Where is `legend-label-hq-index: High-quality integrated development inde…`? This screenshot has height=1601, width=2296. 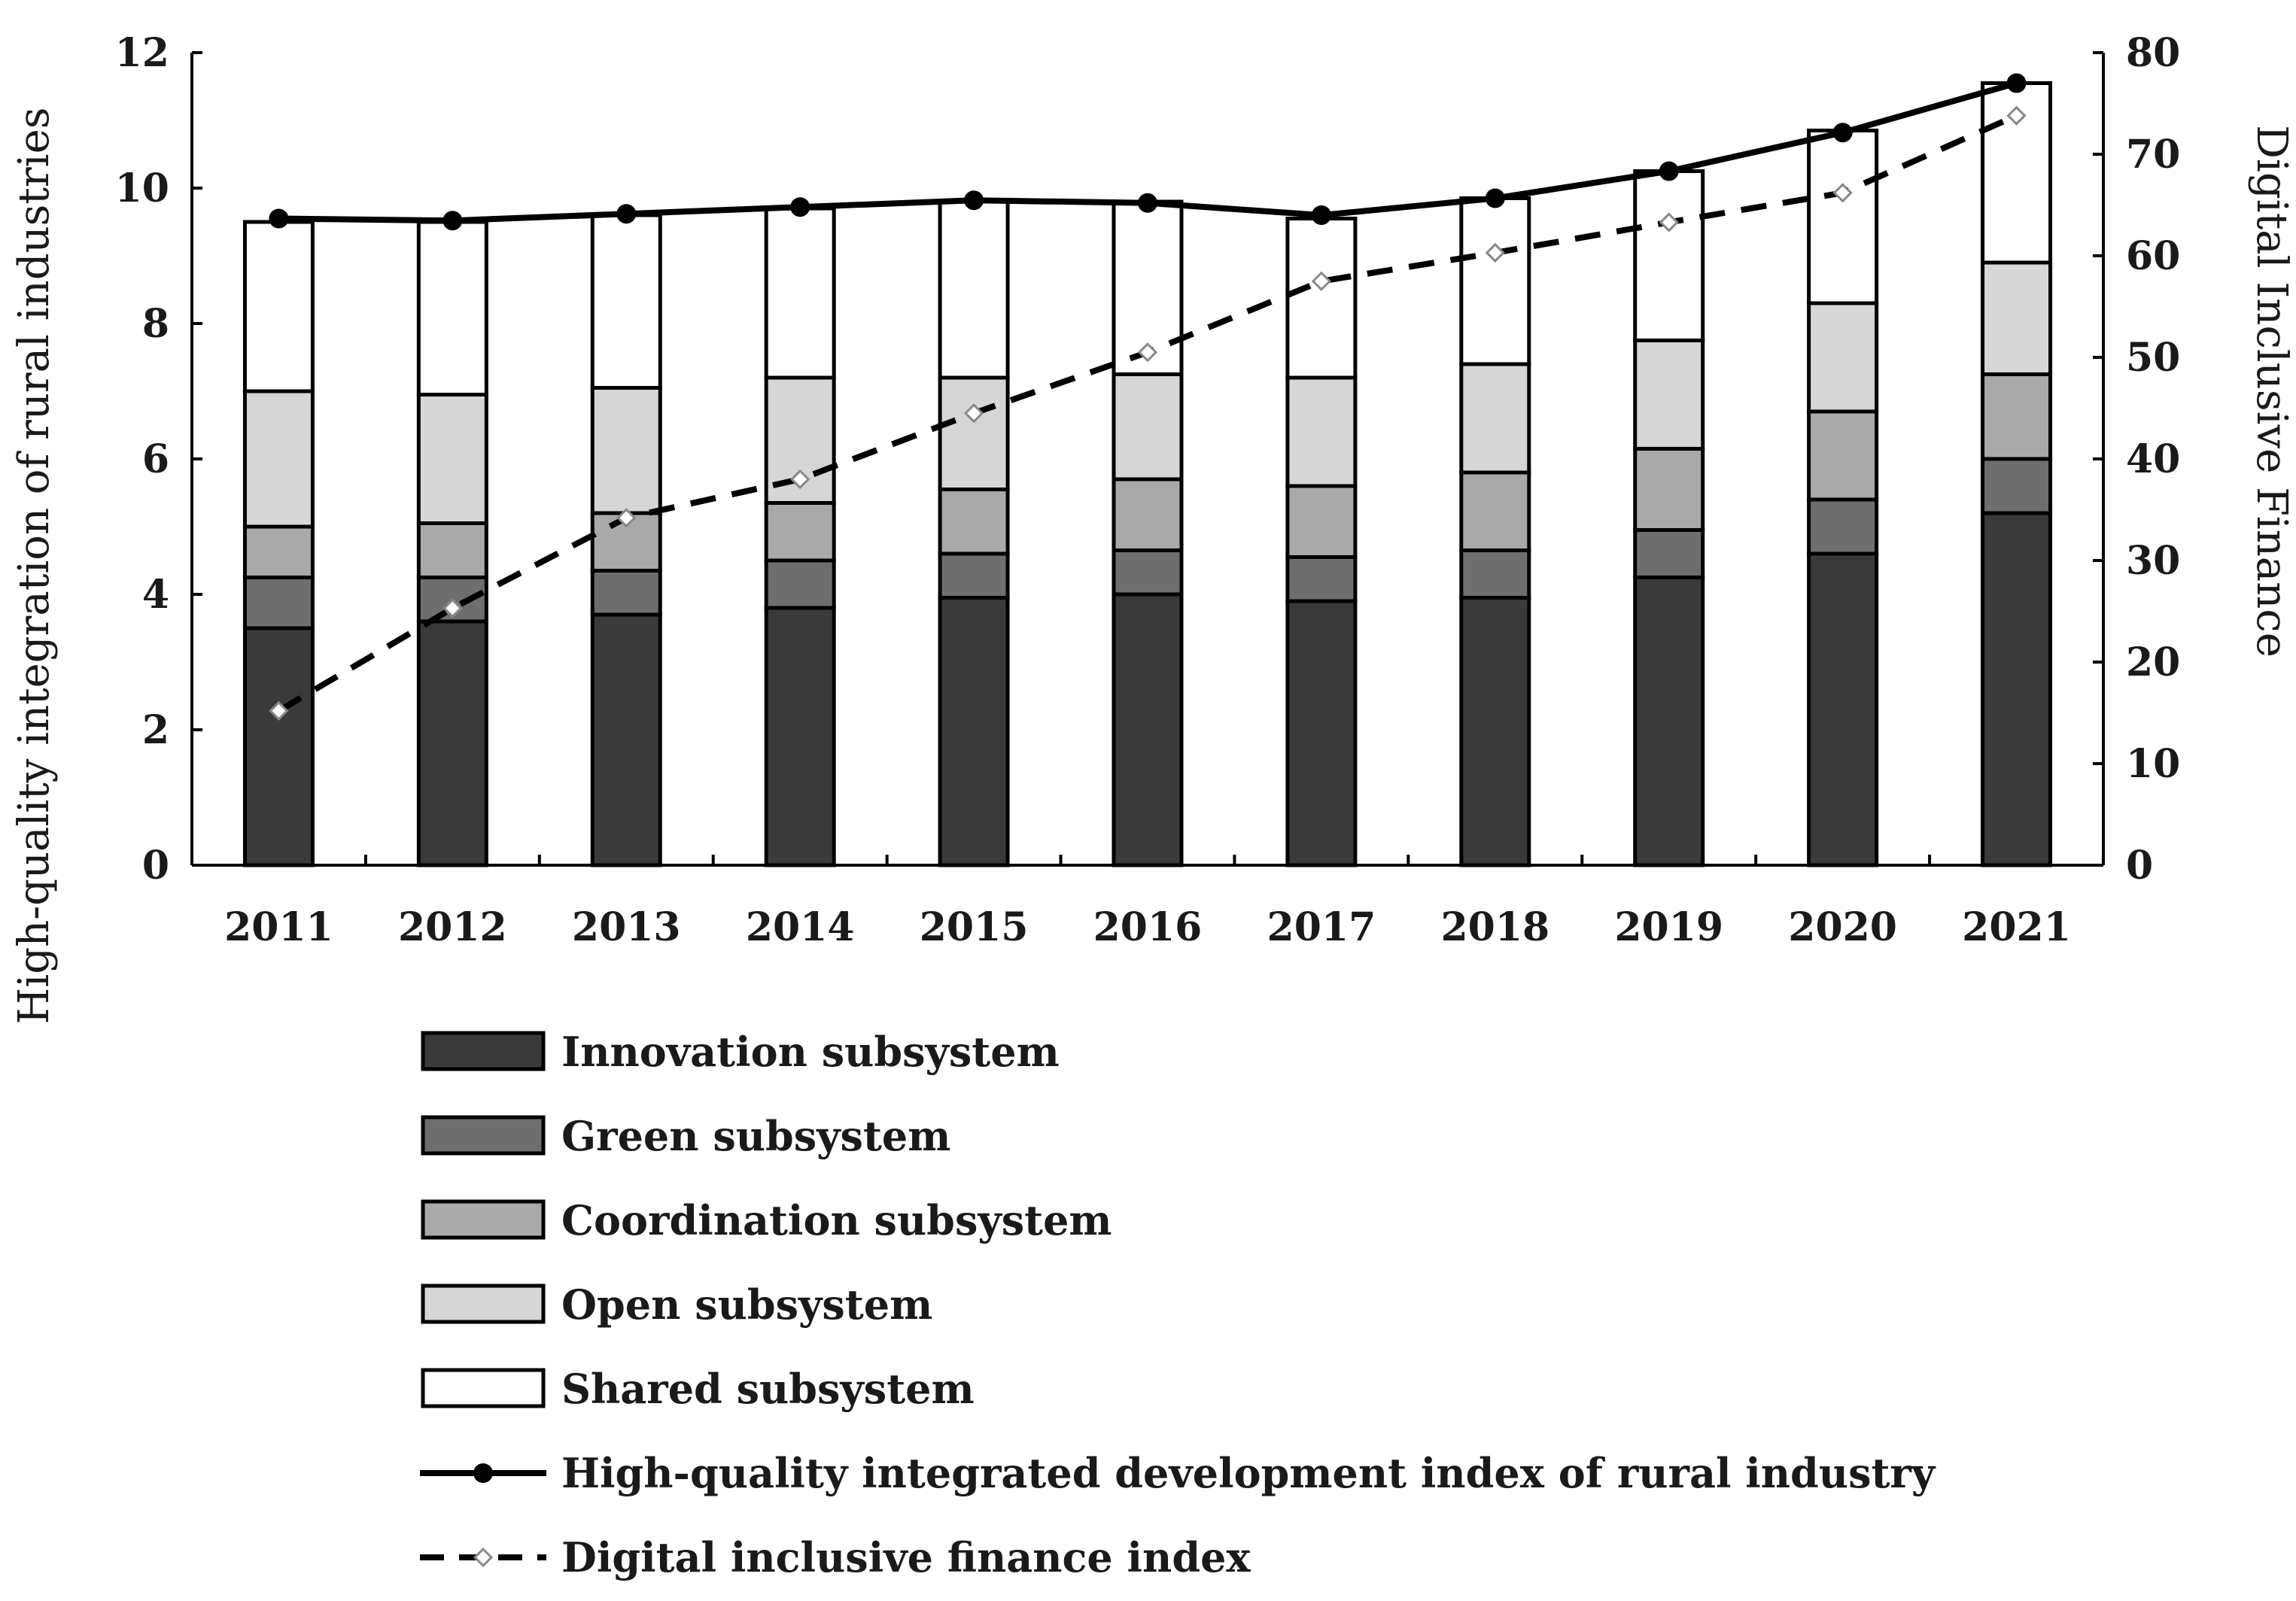
legend-label-hq-index: High-quality integrated development inde… is located at coordinates (1248, 1473).